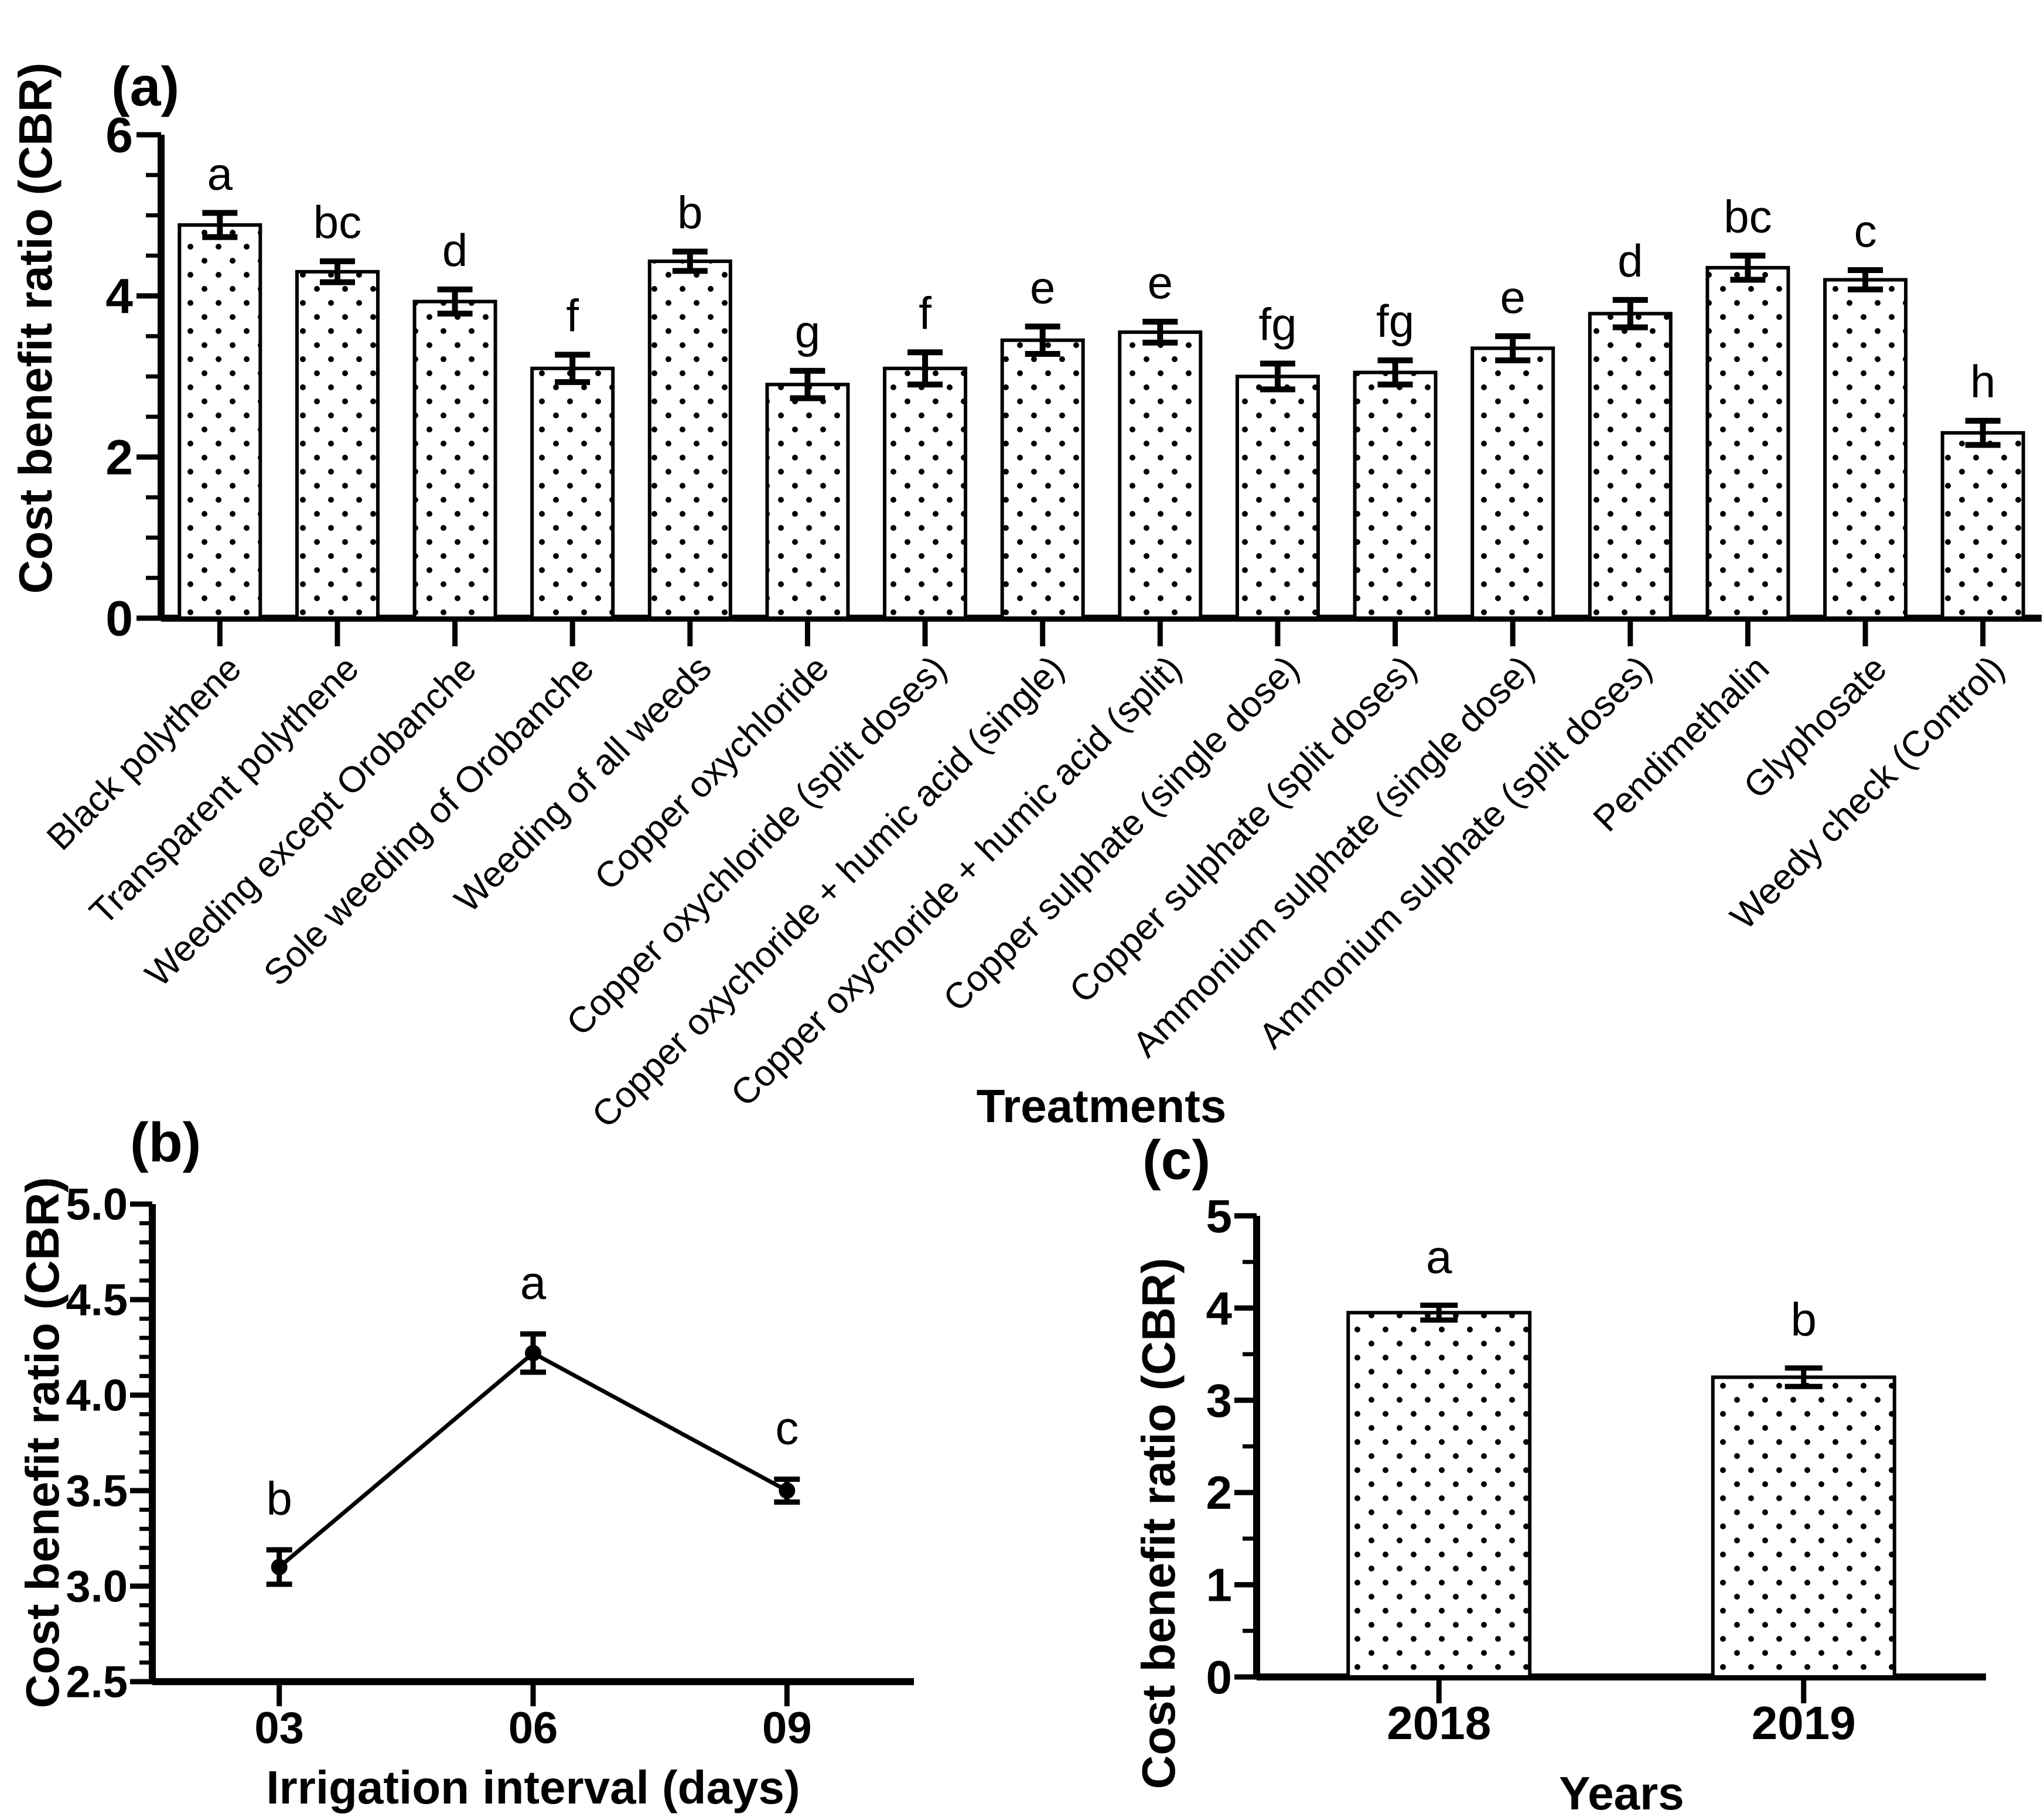 The height and width of the screenshot is (1817, 2044). I want to click on y-tick-label: 2.5, so click(97, 1682).